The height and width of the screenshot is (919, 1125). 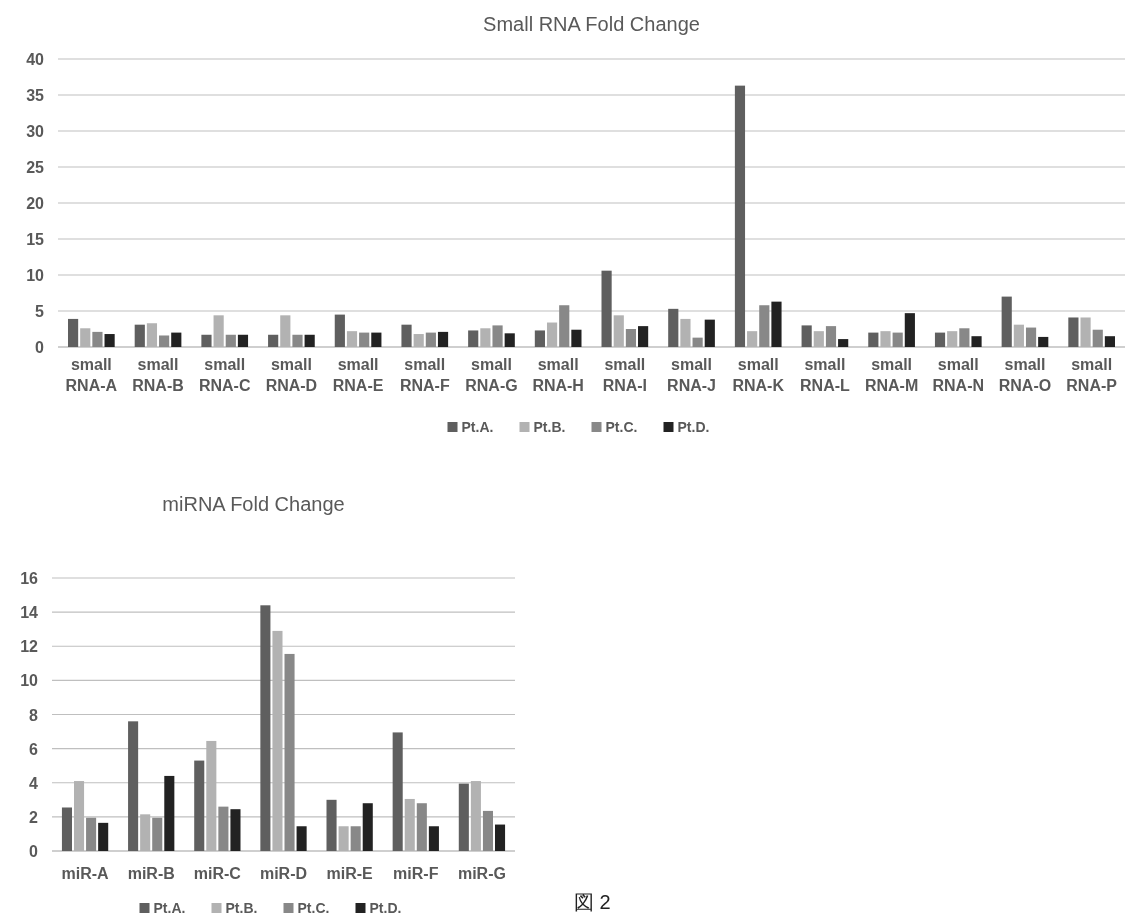 I want to click on chart-title: Small RNA Fold Change, so click(x=591, y=24).